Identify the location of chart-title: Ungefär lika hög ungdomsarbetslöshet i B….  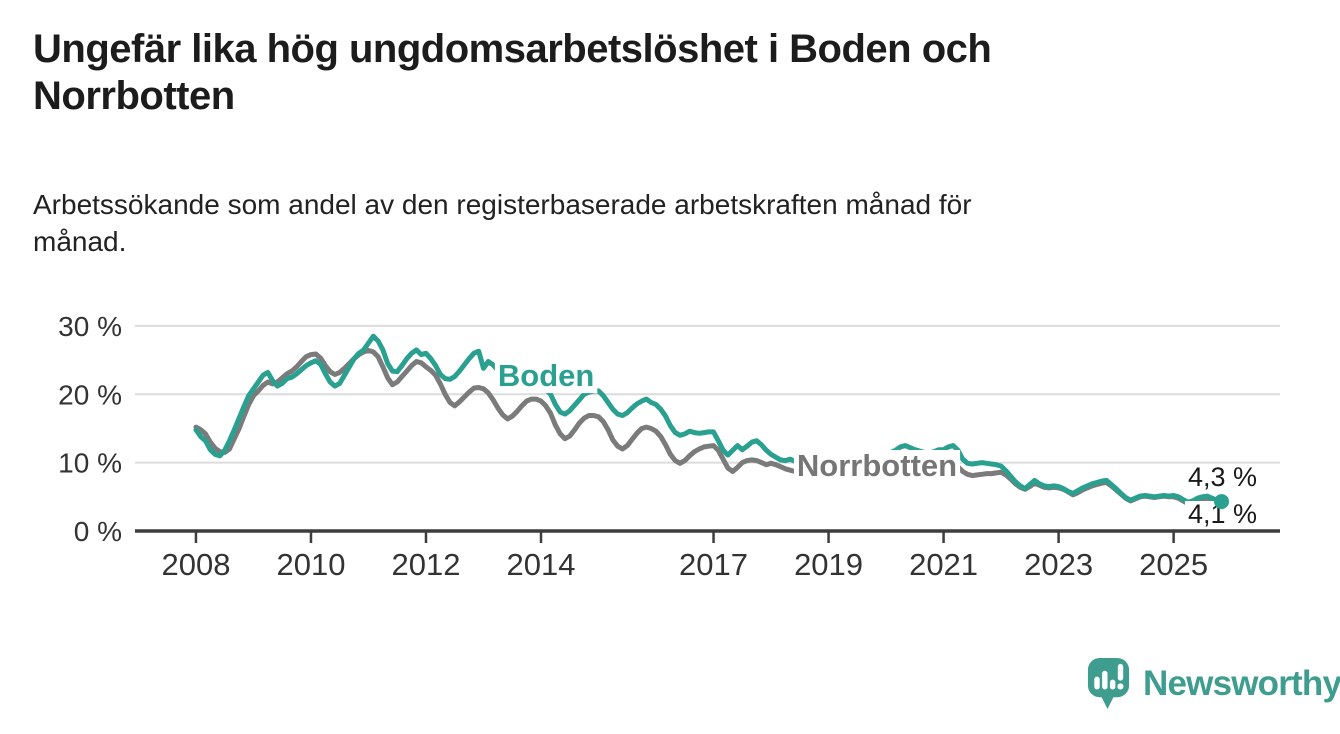
(512, 72).